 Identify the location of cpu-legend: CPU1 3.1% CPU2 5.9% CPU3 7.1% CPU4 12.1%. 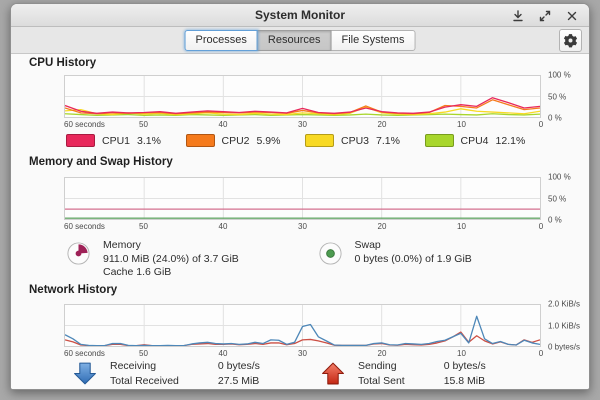
(305, 140).